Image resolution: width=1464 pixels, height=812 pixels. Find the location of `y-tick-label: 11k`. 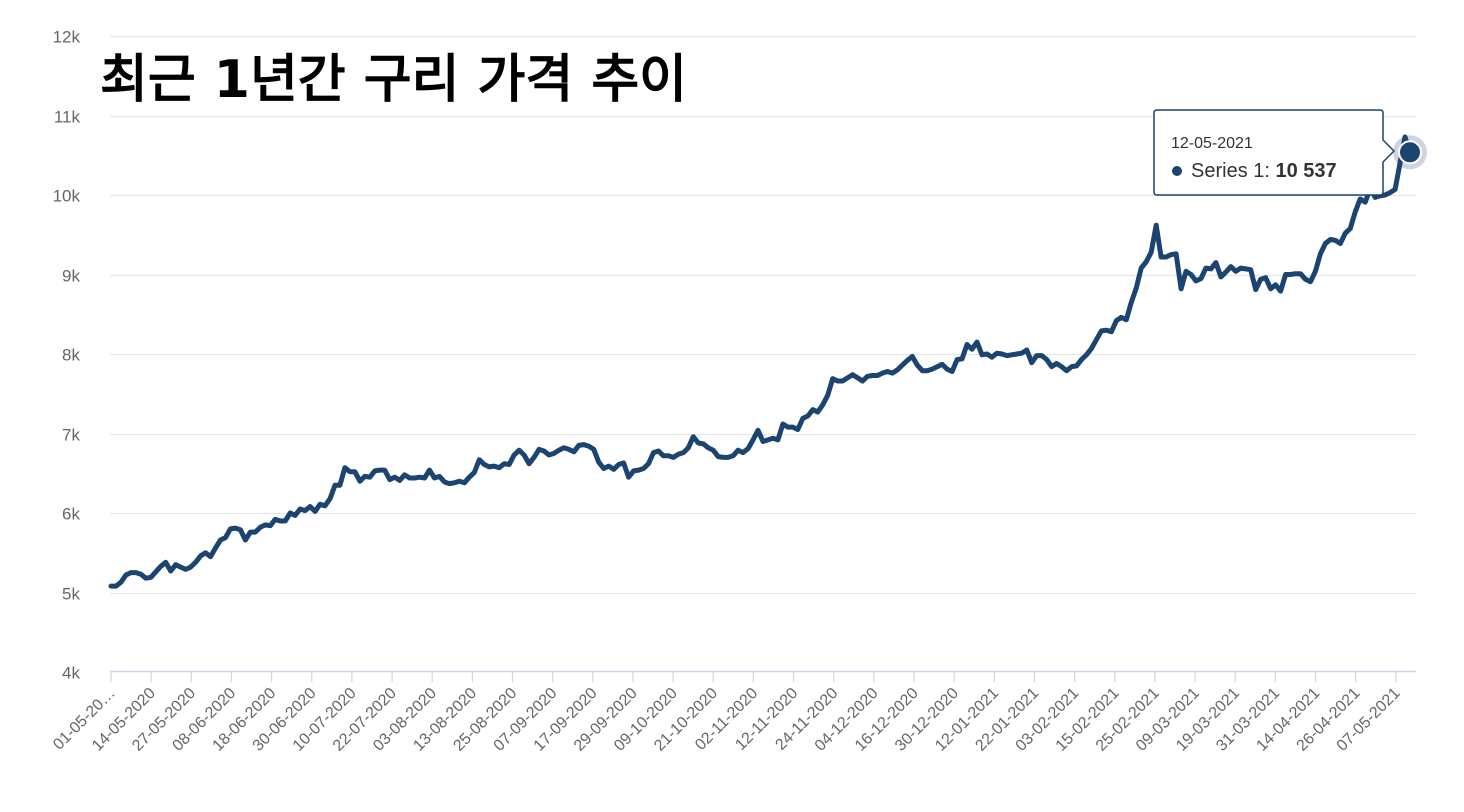

y-tick-label: 11k is located at coordinates (67, 117).